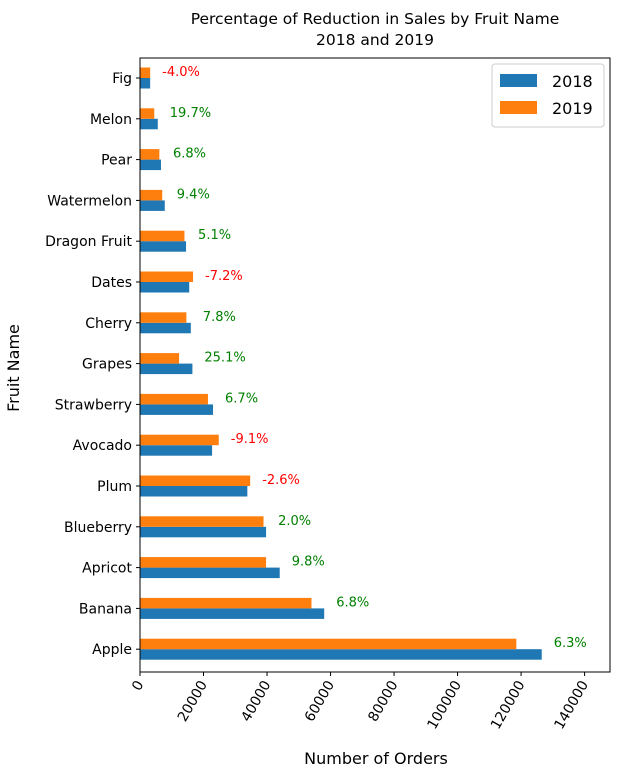 The image size is (642, 771). I want to click on y-tick-label-cherry: Cherry, so click(108, 324).